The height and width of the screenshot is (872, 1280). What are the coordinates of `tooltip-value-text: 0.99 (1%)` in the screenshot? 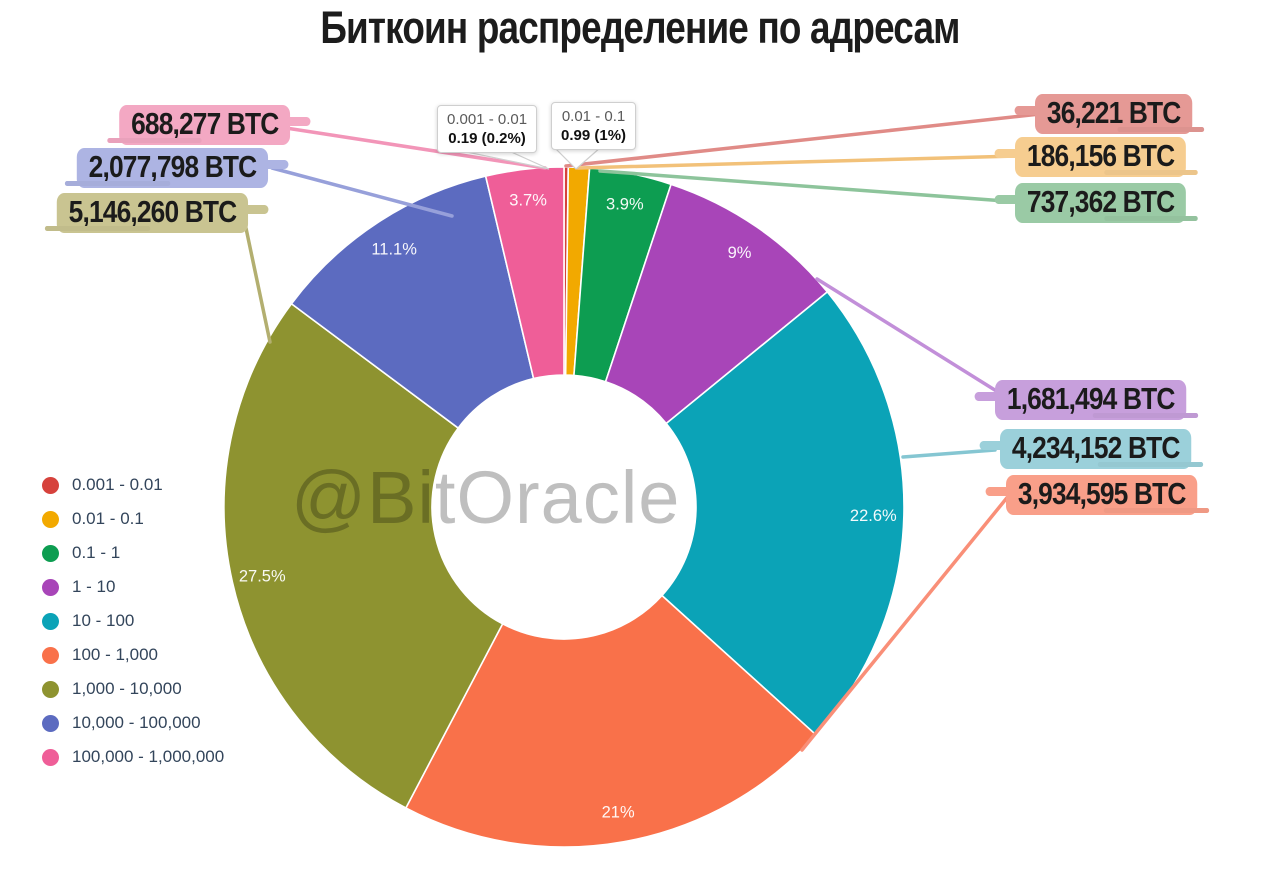 It's located at (594, 135).